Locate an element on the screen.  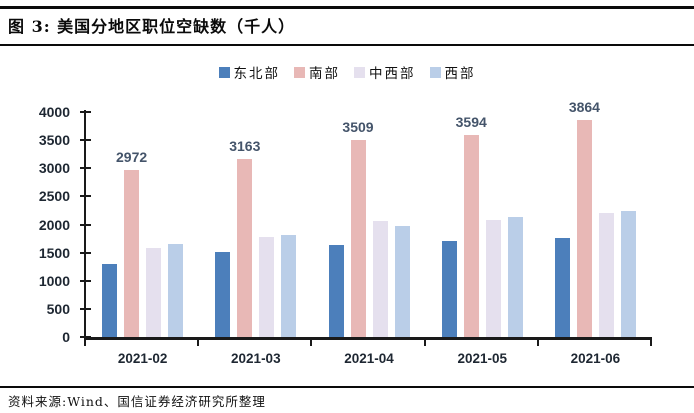
bar-西部-2021-04 is located at coordinates (402, 281).